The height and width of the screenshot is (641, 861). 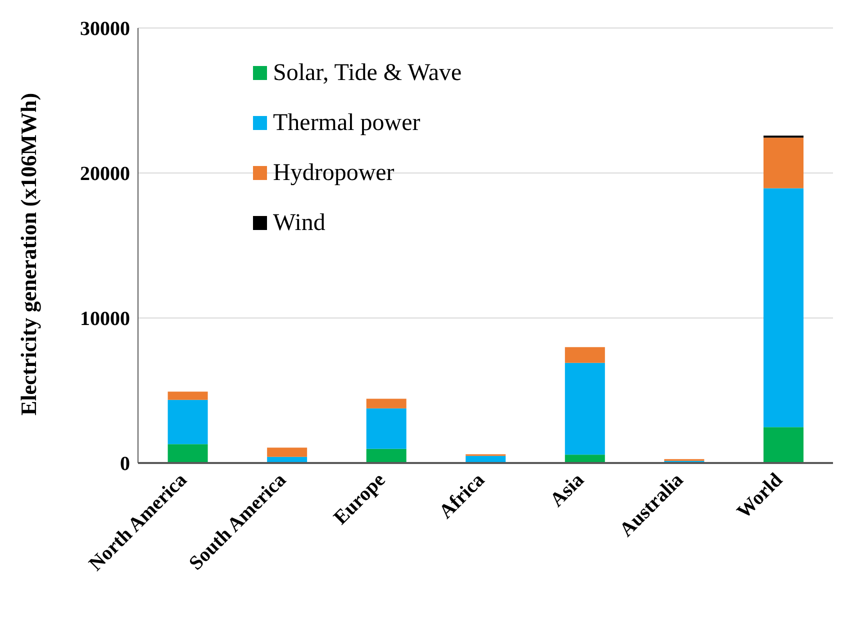 I want to click on x-tick-label: Asia, so click(x=567, y=490).